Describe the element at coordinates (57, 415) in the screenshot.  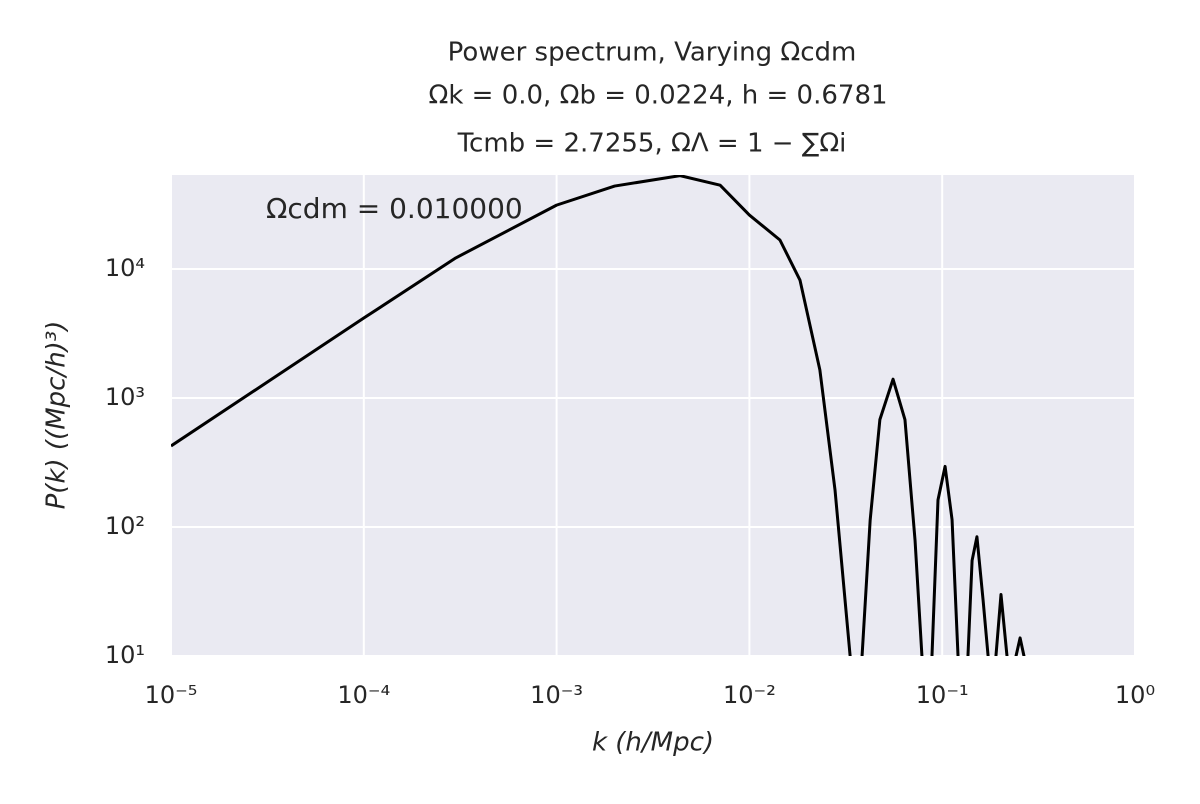
I see `y-axis-label: P(k) ((Mpc/h)³)` at that location.